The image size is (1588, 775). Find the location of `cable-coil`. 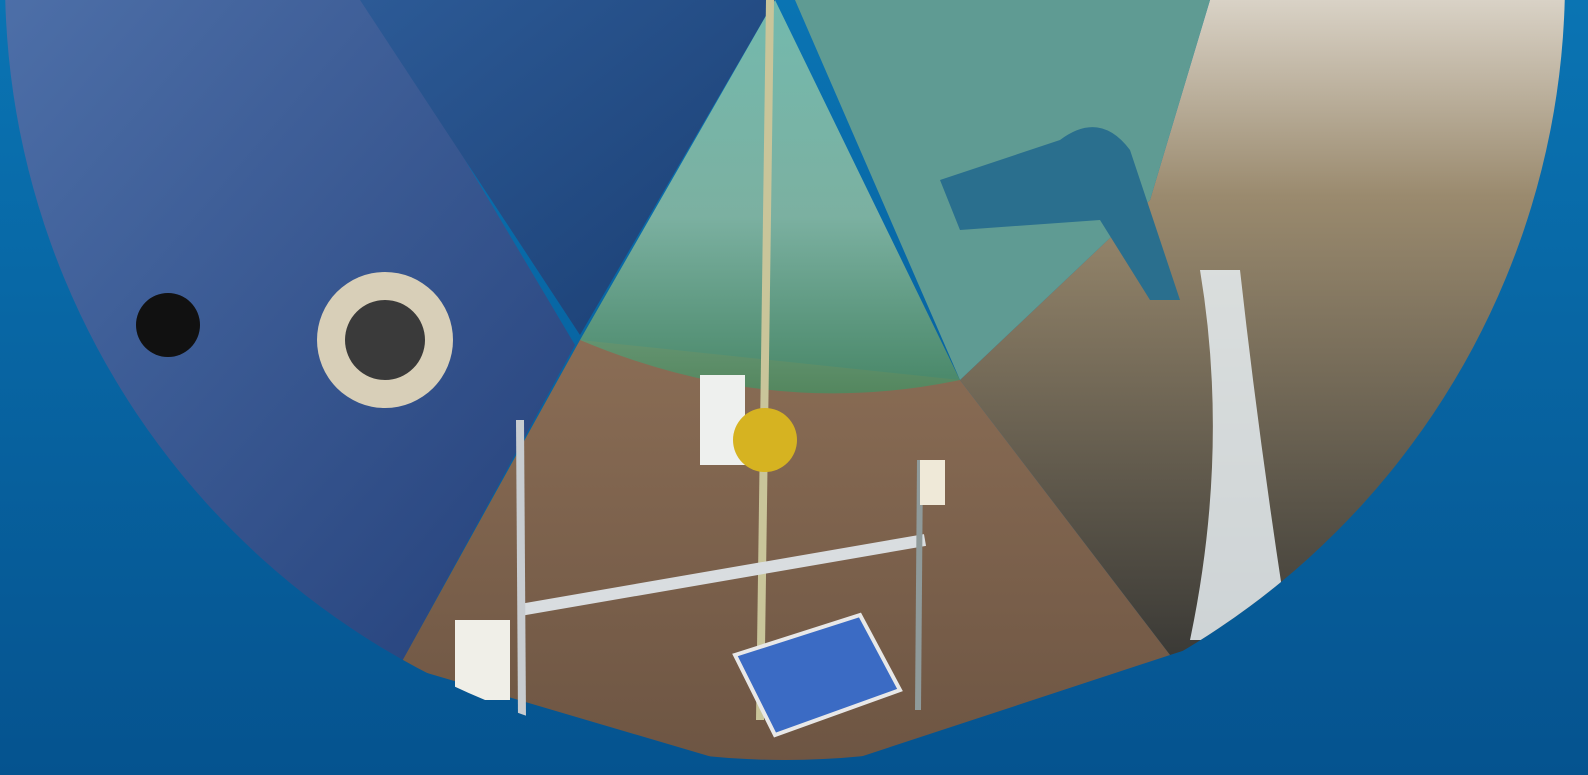

cable-coil is located at coordinates (765, 440).